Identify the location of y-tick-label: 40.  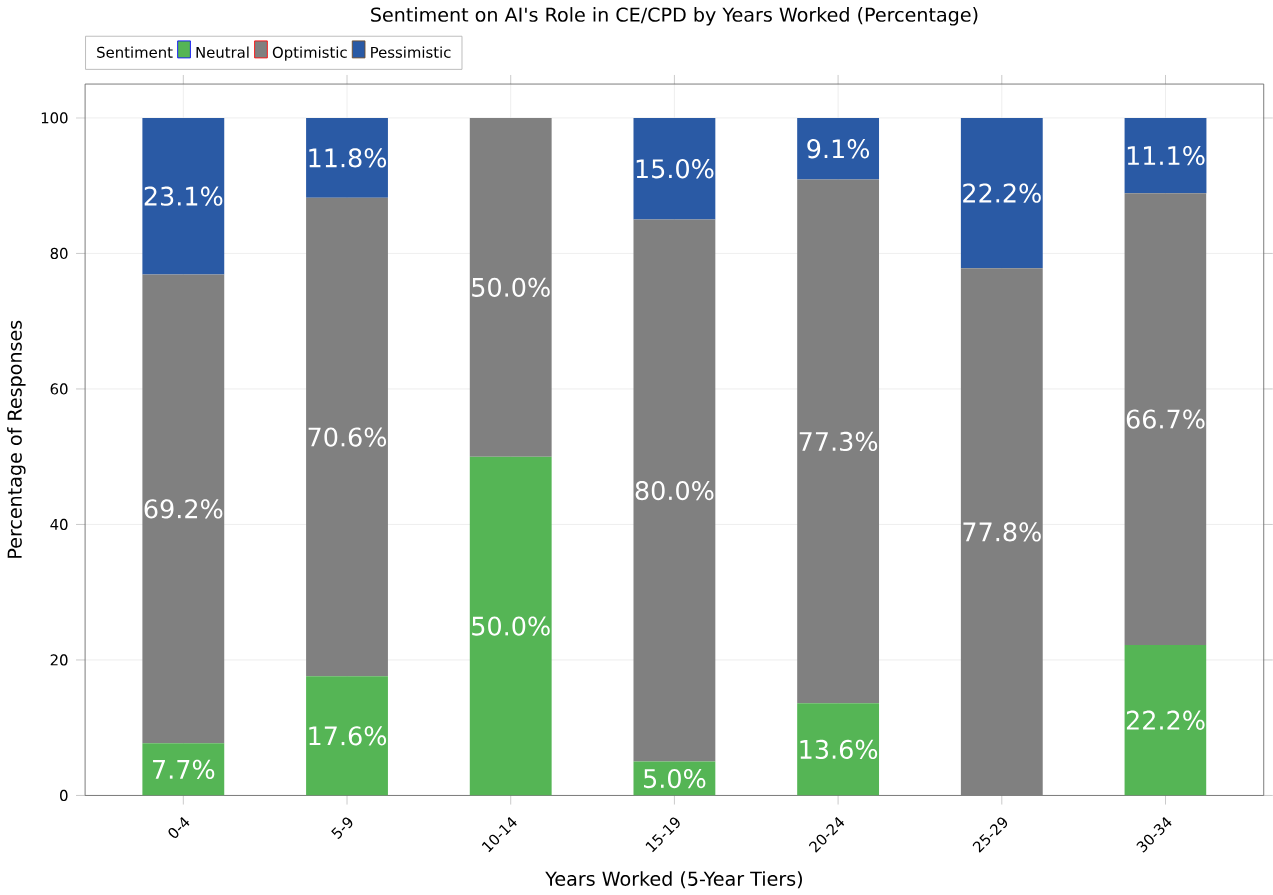
(59, 524).